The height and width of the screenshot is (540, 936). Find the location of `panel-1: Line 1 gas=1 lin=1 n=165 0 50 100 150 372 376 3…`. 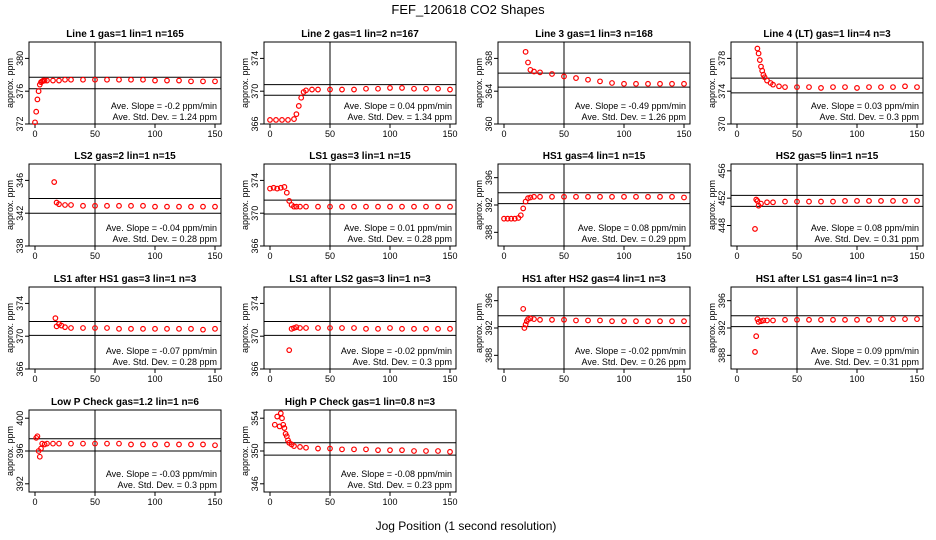

panel-1: Line 1 gas=1 lin=1 n=165 0 50 100 150 372 376 3… is located at coordinates (114, 84).